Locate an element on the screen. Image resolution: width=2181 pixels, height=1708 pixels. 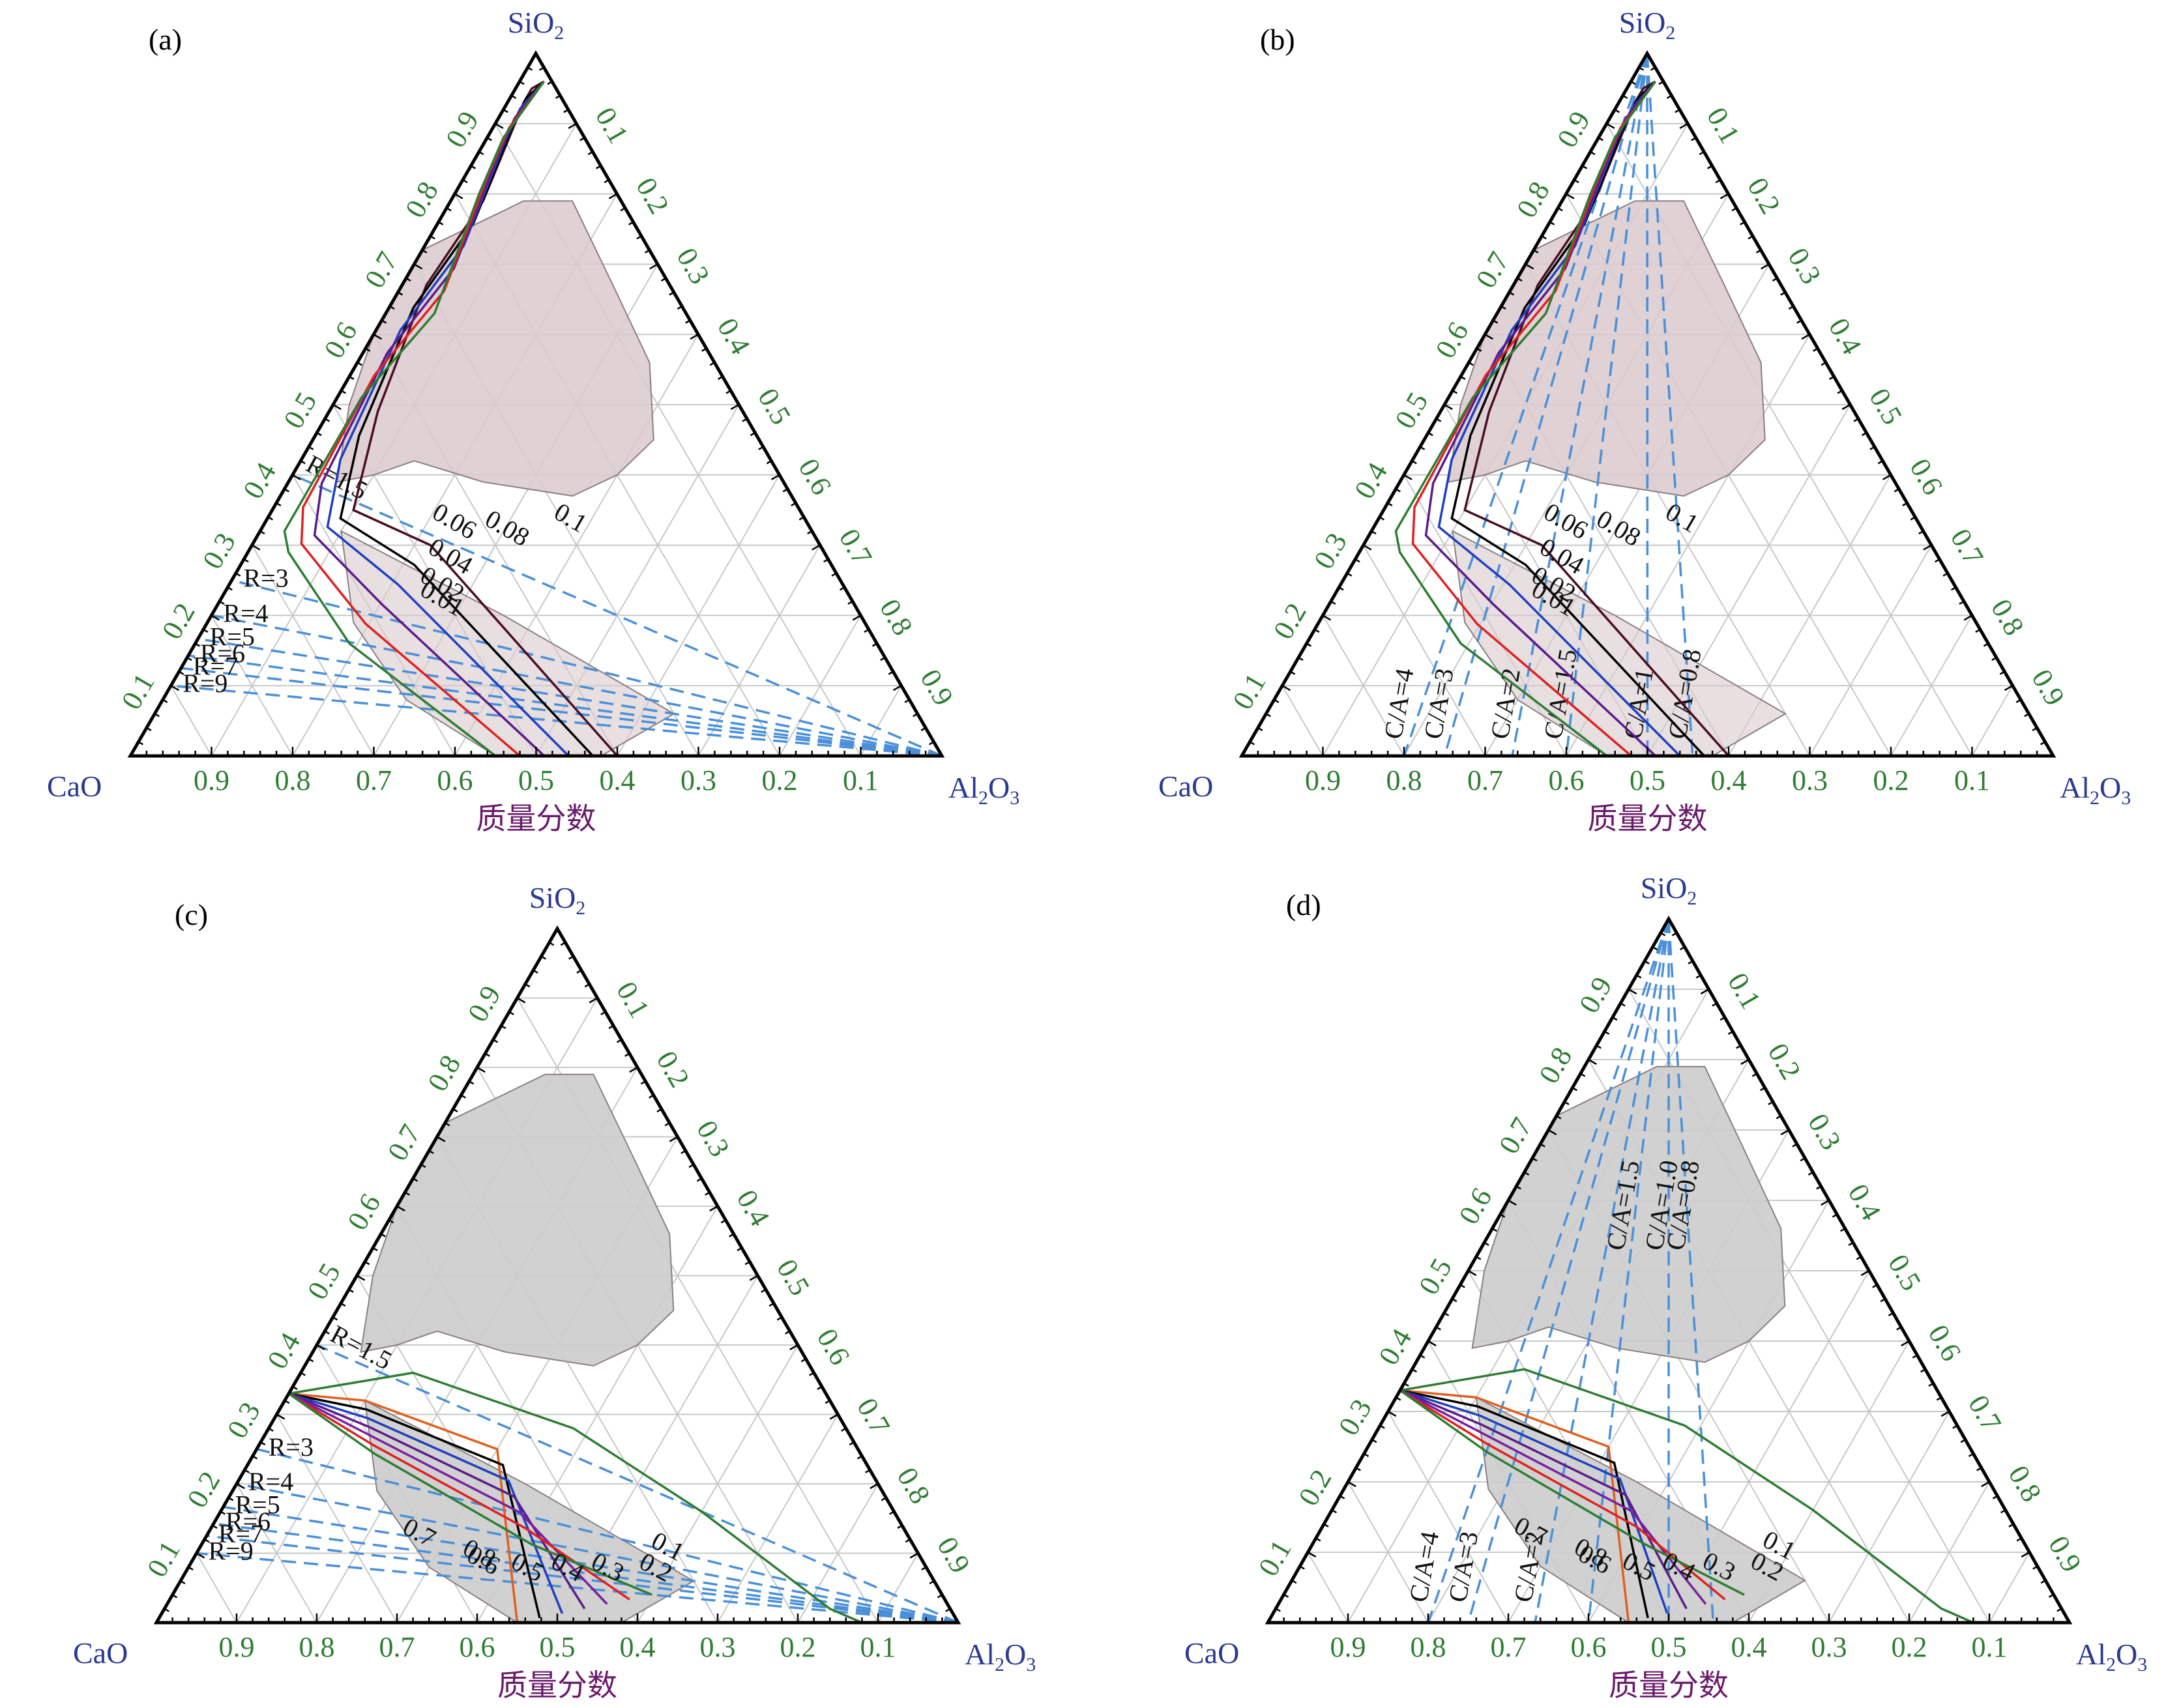
bottom-tick-label: 0.3 is located at coordinates (1810, 780).